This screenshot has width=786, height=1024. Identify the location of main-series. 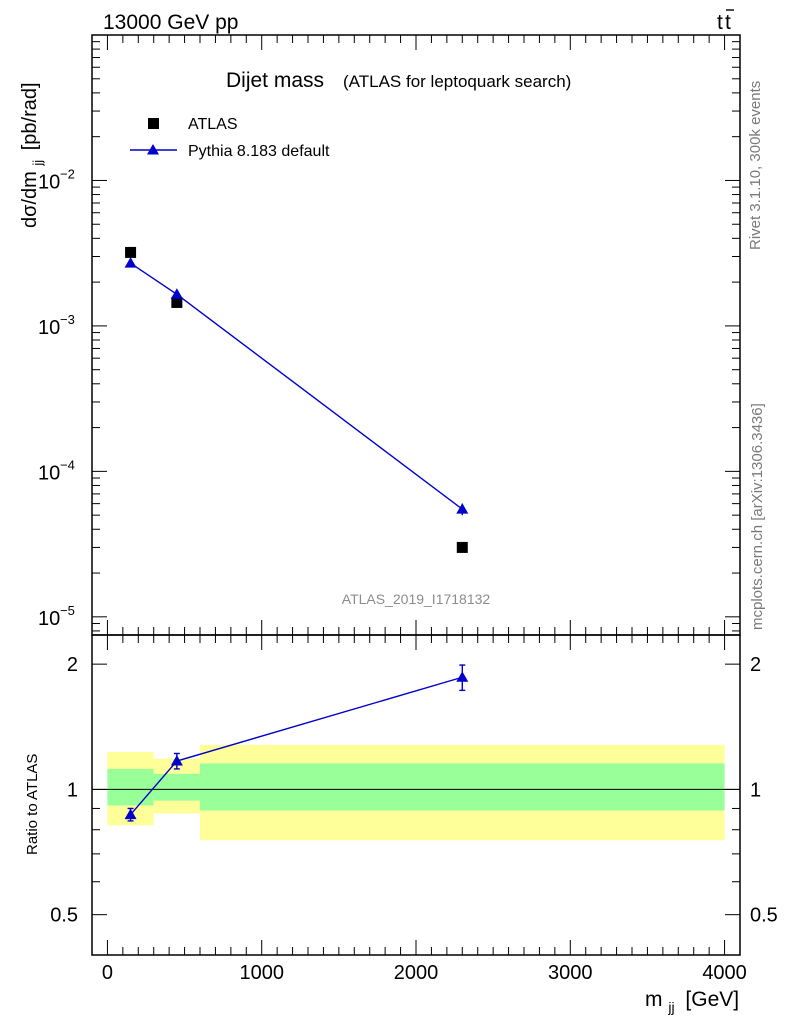
(296, 399).